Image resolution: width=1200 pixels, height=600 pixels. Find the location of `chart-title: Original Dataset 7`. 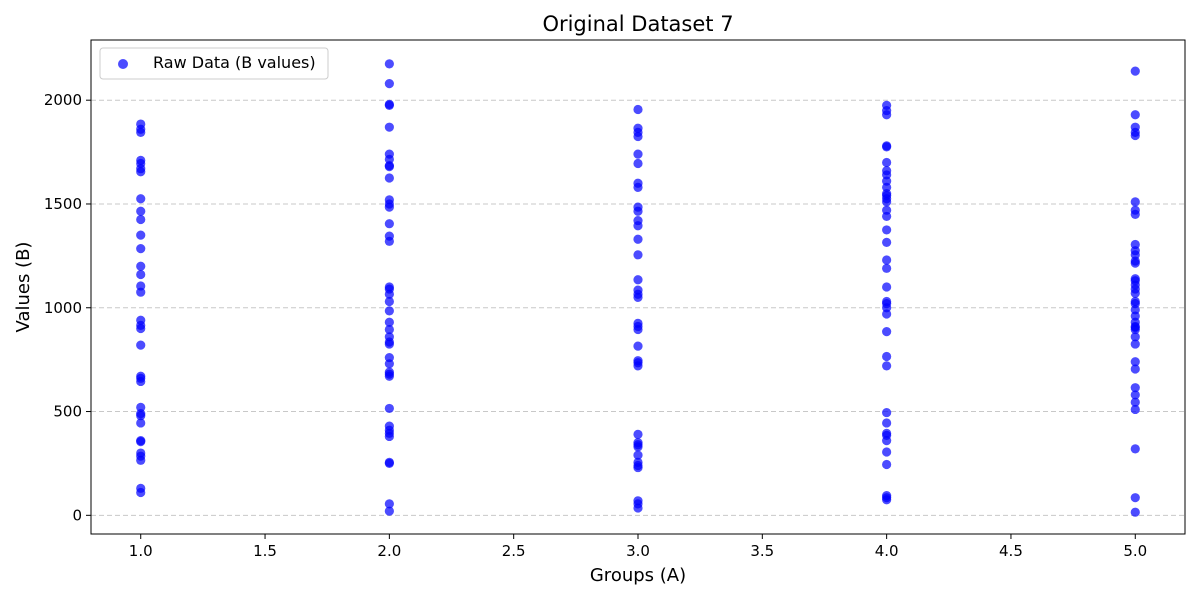

chart-title: Original Dataset 7 is located at coordinates (637, 24).